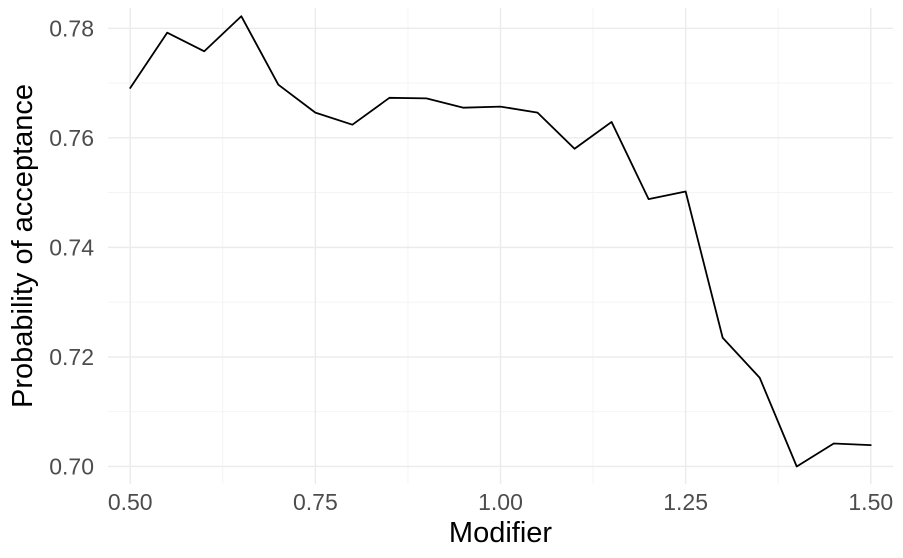 This screenshot has height=558, width=903. Describe the element at coordinates (71, 466) in the screenshot. I see `y-tick-label: 0.70` at that location.